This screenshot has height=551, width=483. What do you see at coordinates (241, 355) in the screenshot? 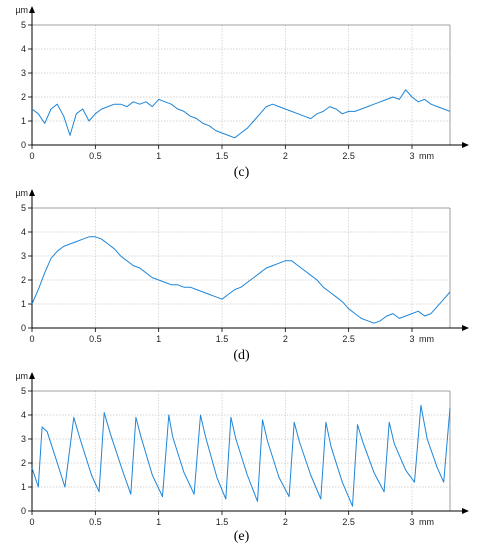
I see `caption-d: (d)` at bounding box center [241, 355].